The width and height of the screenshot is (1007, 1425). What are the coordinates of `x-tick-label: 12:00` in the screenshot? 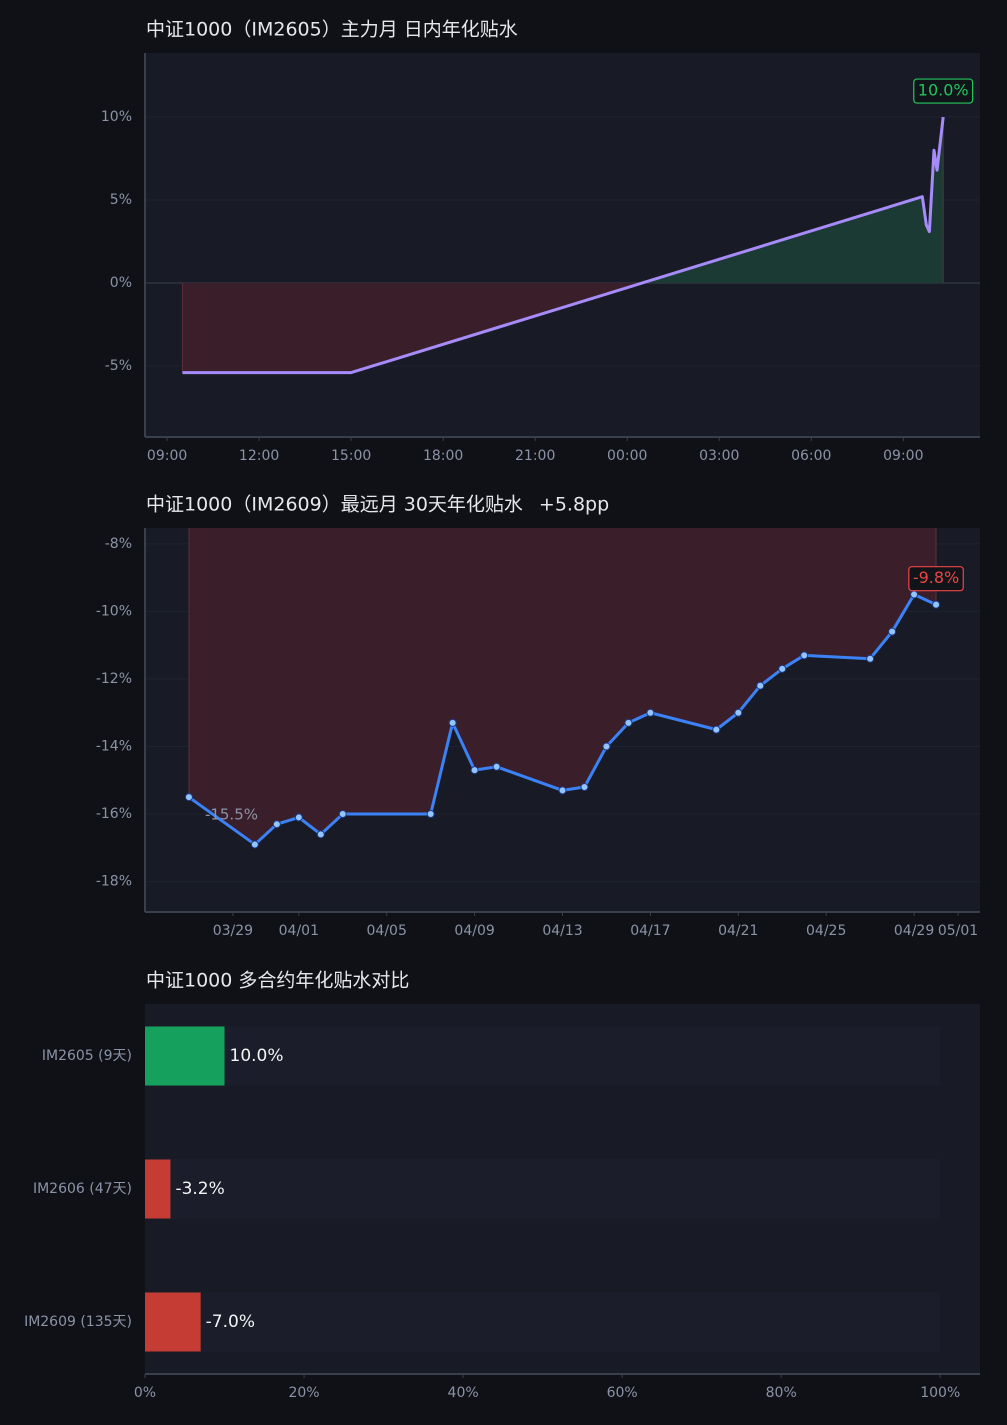 It's located at (259, 456).